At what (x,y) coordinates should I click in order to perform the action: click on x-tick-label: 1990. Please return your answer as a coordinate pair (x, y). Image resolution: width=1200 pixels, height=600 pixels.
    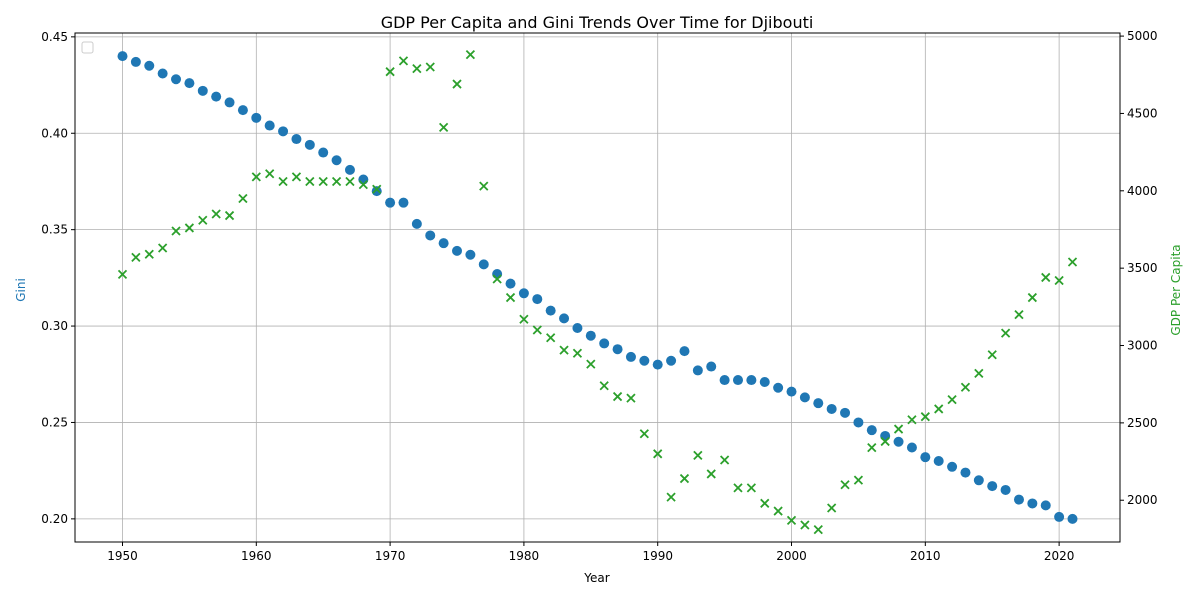
    Looking at the image, I should click on (657, 556).